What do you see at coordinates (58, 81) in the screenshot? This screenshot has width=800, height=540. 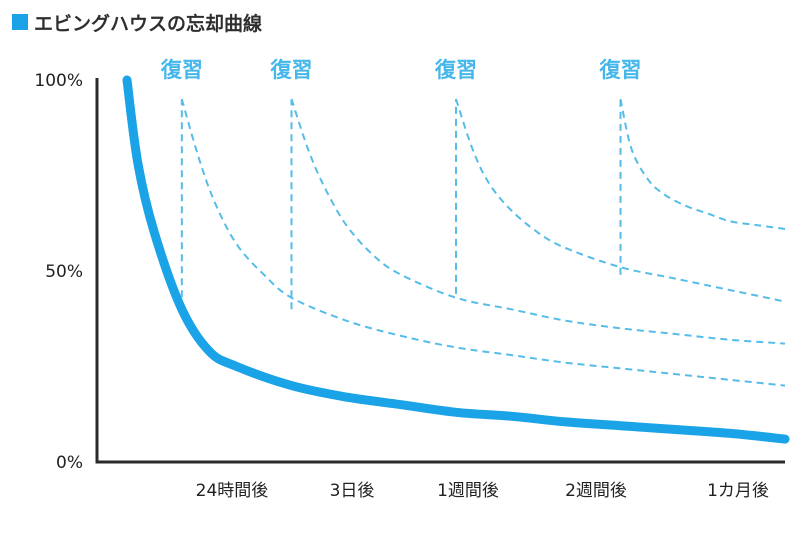 I see `y-tick-label: 100%` at bounding box center [58, 81].